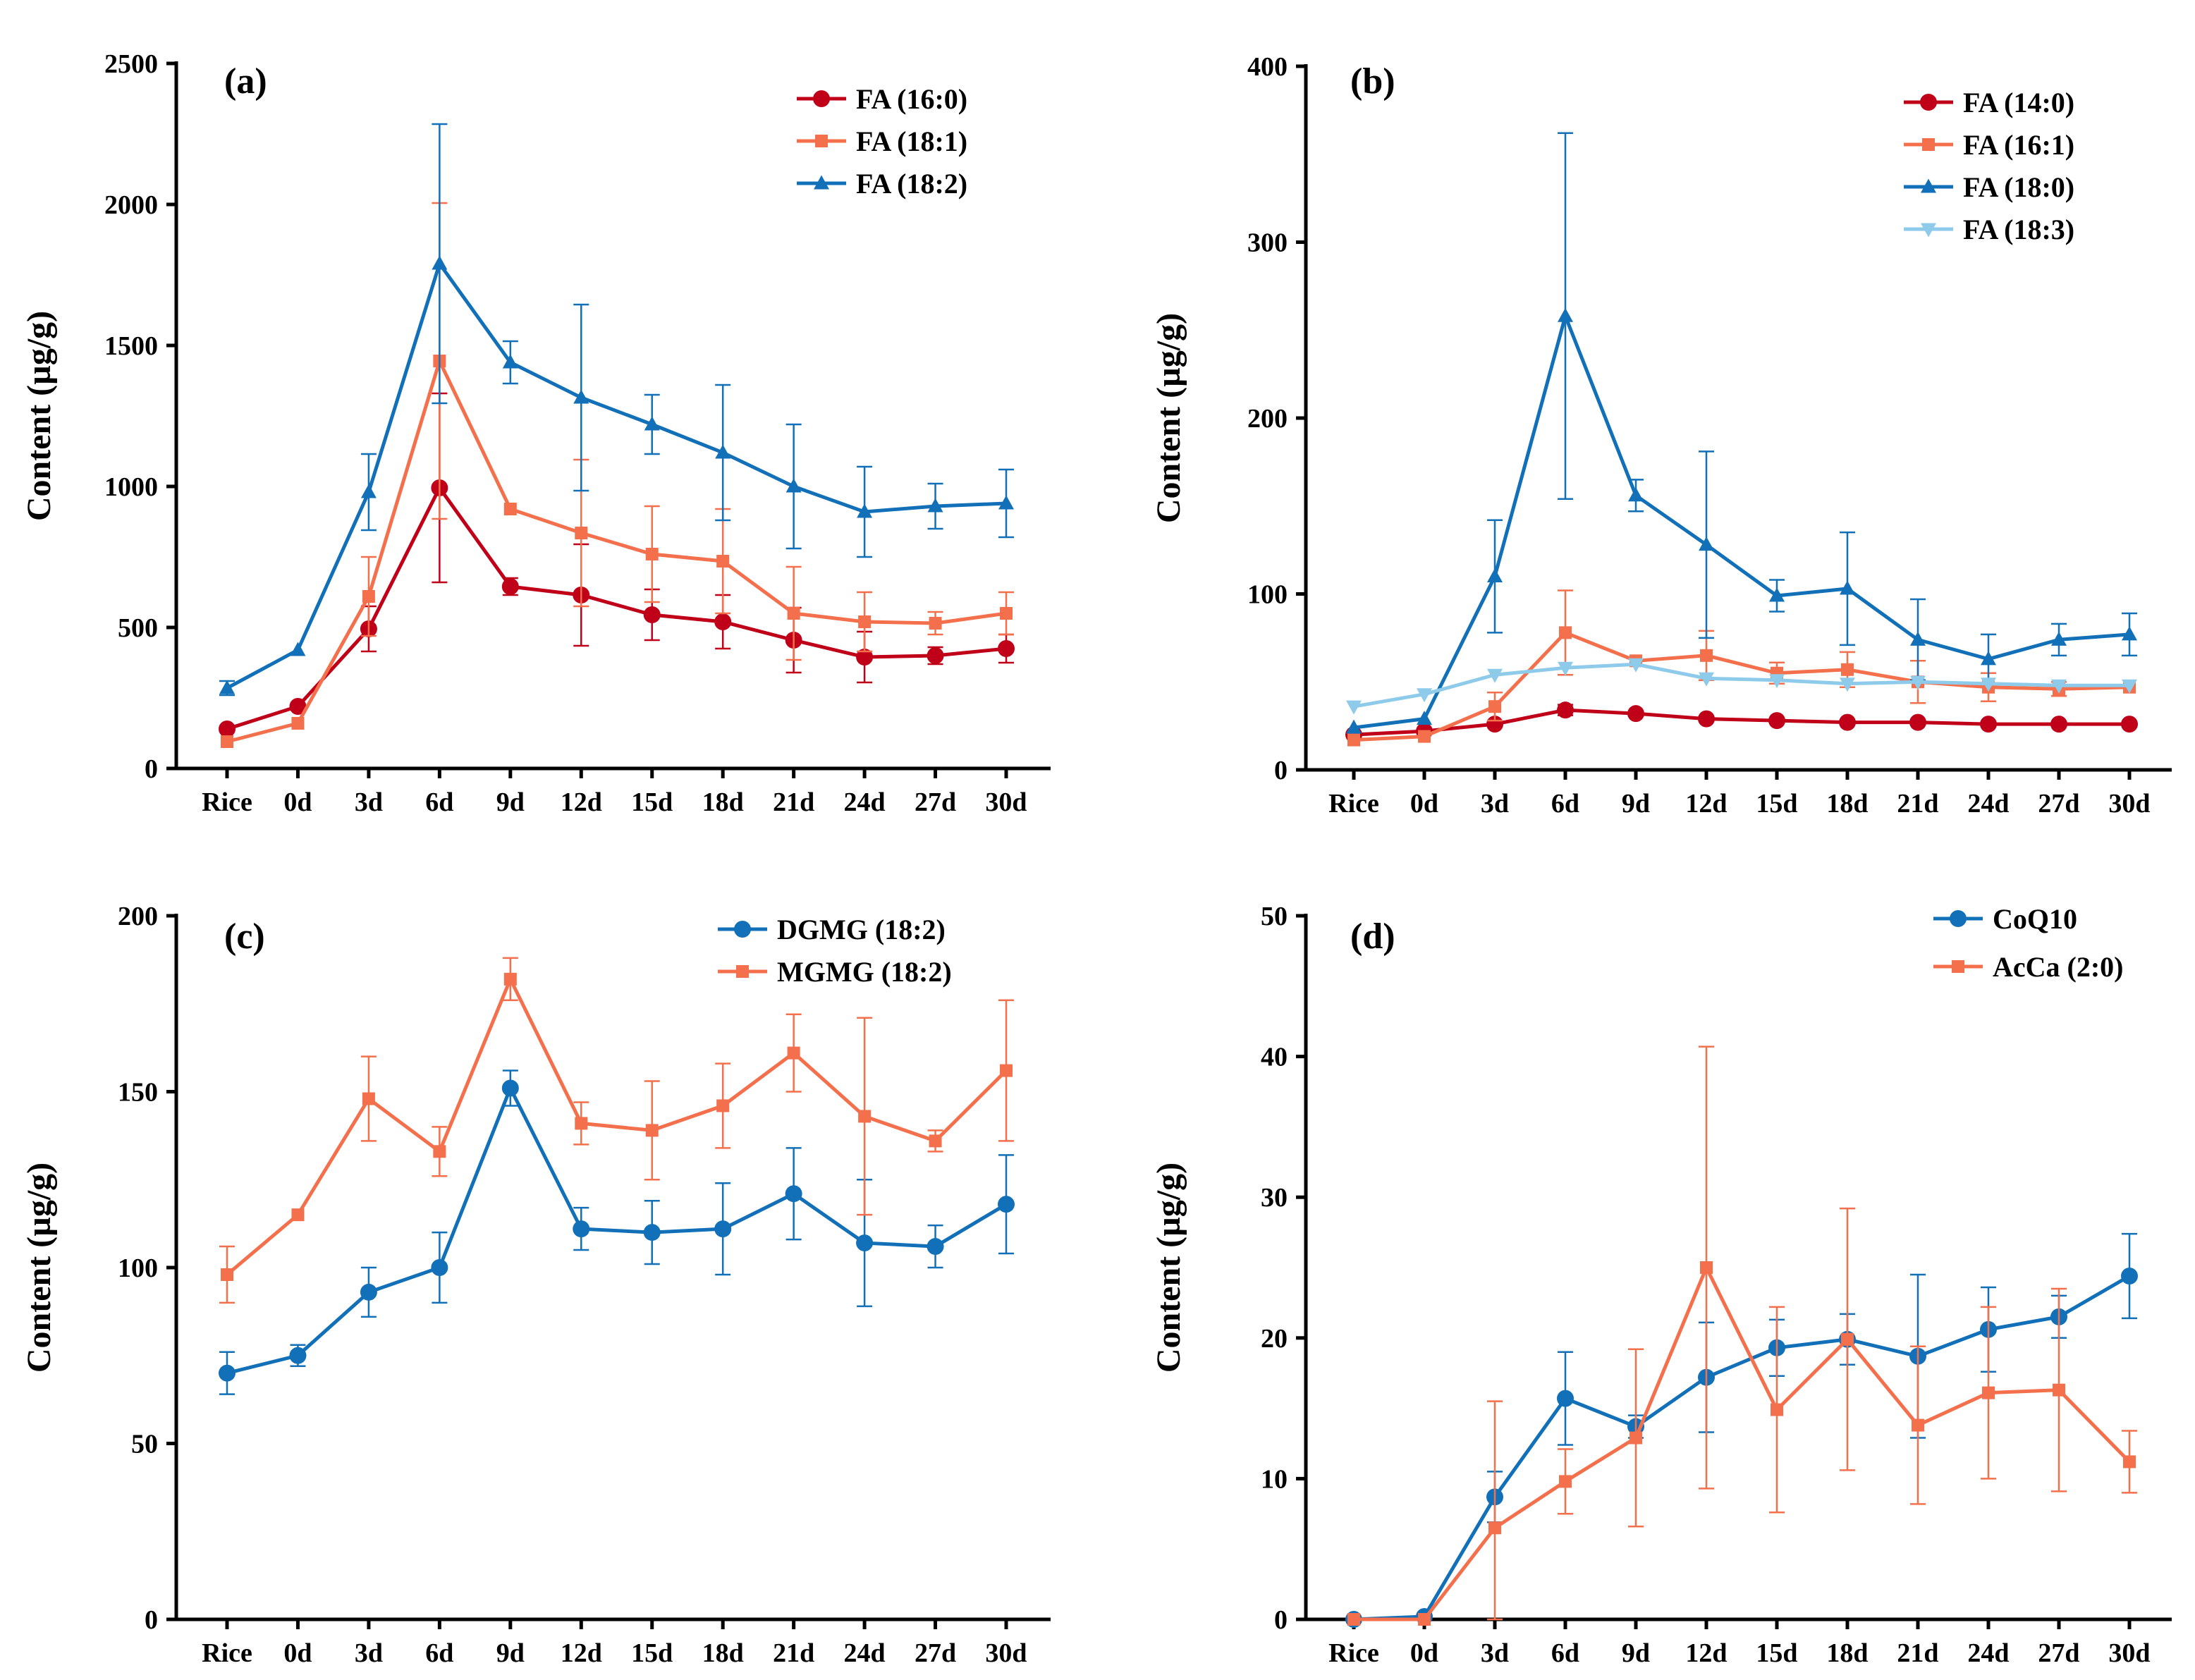 The image size is (2195, 1680). What do you see at coordinates (144, 1444) in the screenshot?
I see `y-tick-label: 50` at bounding box center [144, 1444].